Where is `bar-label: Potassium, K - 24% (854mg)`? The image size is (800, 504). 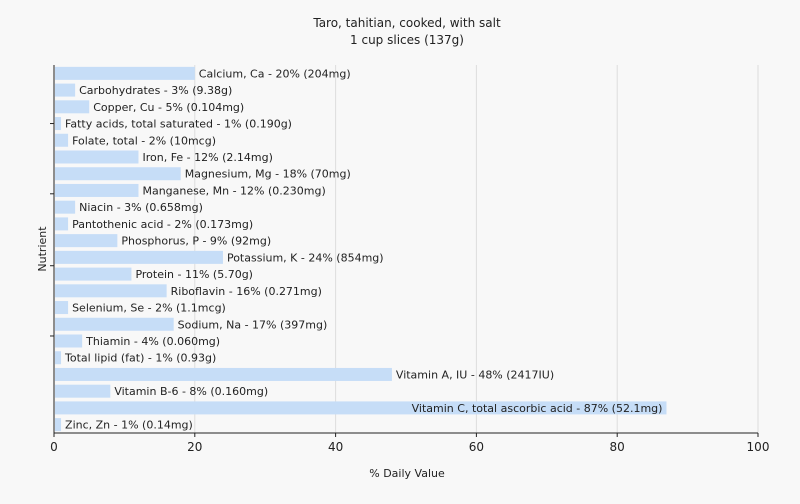 bar-label: Potassium, K - 24% (854mg) is located at coordinates (305, 257).